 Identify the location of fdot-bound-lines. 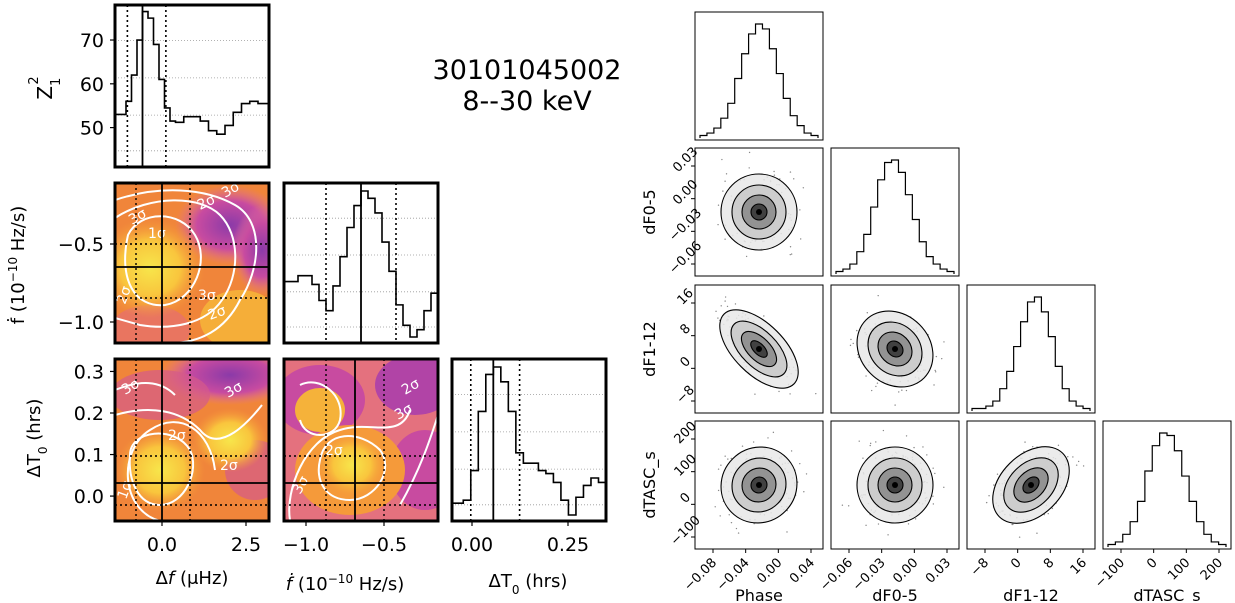
(361, 263).